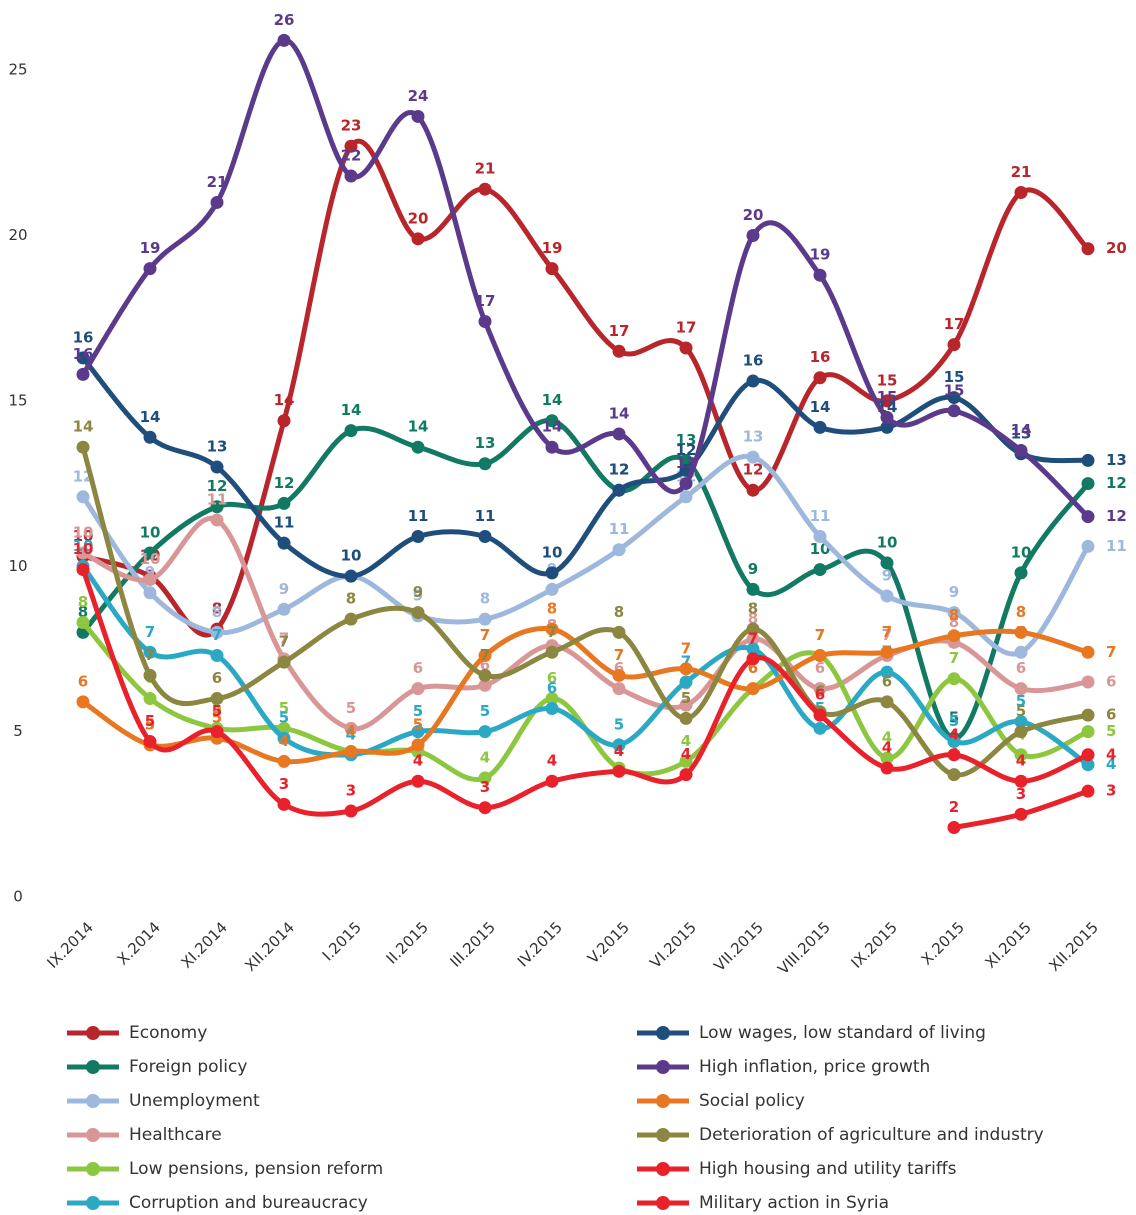 Image resolution: width=1136 pixels, height=1215 pixels. What do you see at coordinates (1021, 433) in the screenshot?
I see `data-label: 13` at bounding box center [1021, 433].